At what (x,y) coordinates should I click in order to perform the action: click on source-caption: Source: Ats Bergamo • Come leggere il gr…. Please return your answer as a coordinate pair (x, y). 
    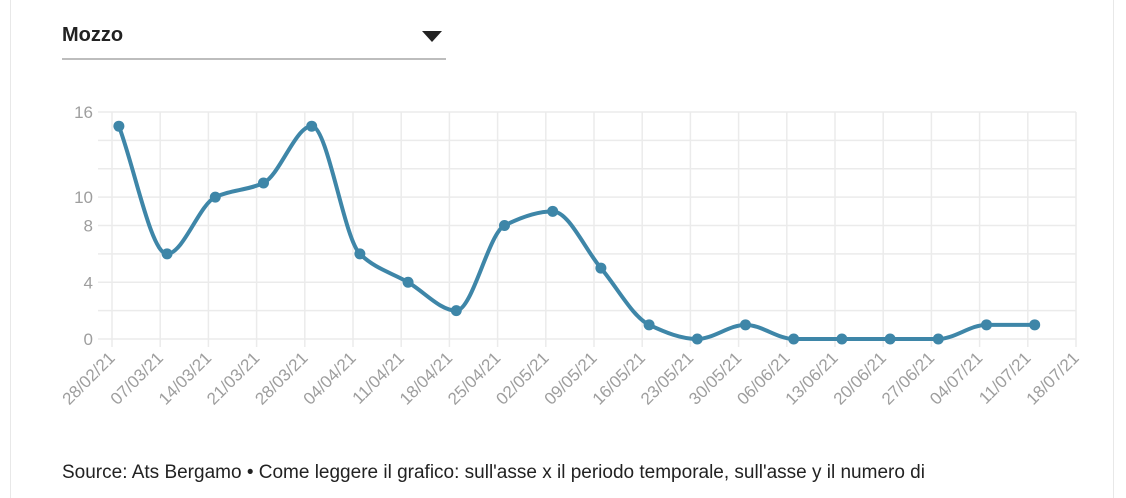
    Looking at the image, I should click on (493, 472).